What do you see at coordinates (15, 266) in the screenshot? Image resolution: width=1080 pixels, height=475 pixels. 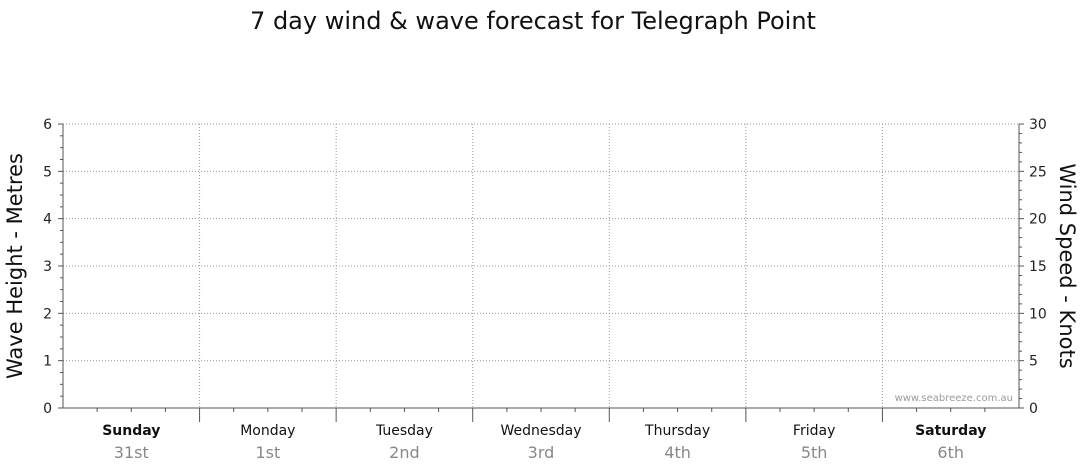 I see `left-axis-title: Wave Height - Metres` at bounding box center [15, 266].